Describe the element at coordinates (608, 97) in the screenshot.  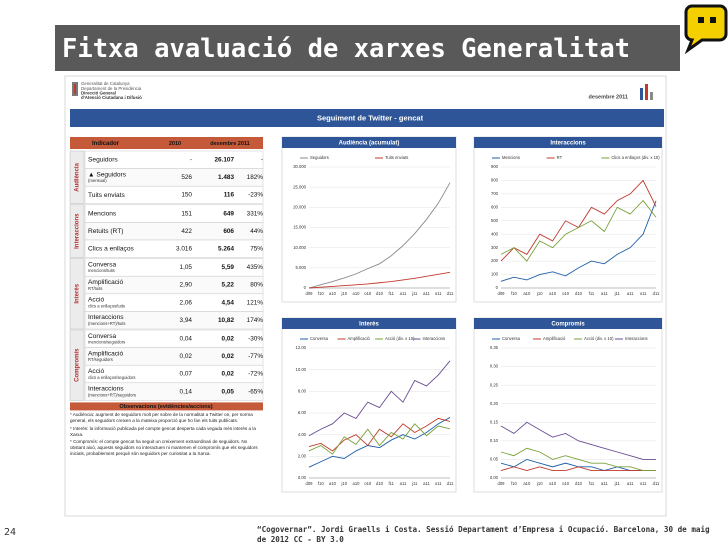
I see `report-date: desembre 2011` at that location.